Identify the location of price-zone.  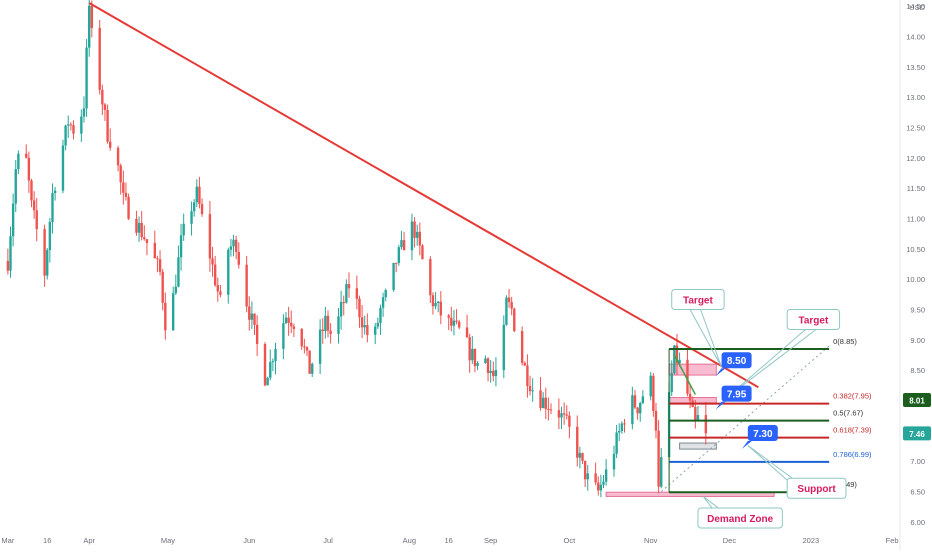
(692, 369).